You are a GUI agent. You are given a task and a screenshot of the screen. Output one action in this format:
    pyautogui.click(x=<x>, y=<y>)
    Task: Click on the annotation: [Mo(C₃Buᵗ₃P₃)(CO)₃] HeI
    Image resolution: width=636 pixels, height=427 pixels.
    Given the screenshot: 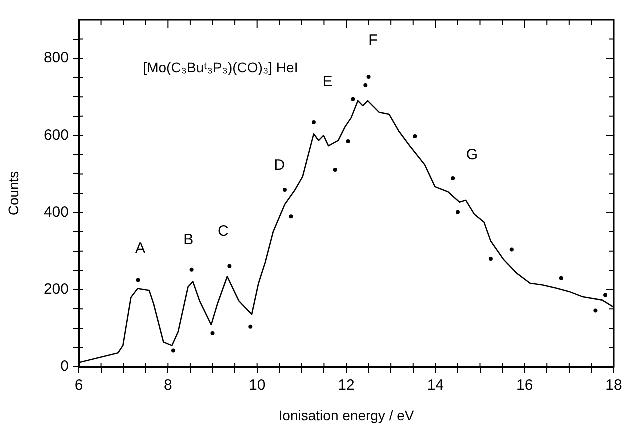 What is the action you would take?
    pyautogui.click(x=220, y=67)
    